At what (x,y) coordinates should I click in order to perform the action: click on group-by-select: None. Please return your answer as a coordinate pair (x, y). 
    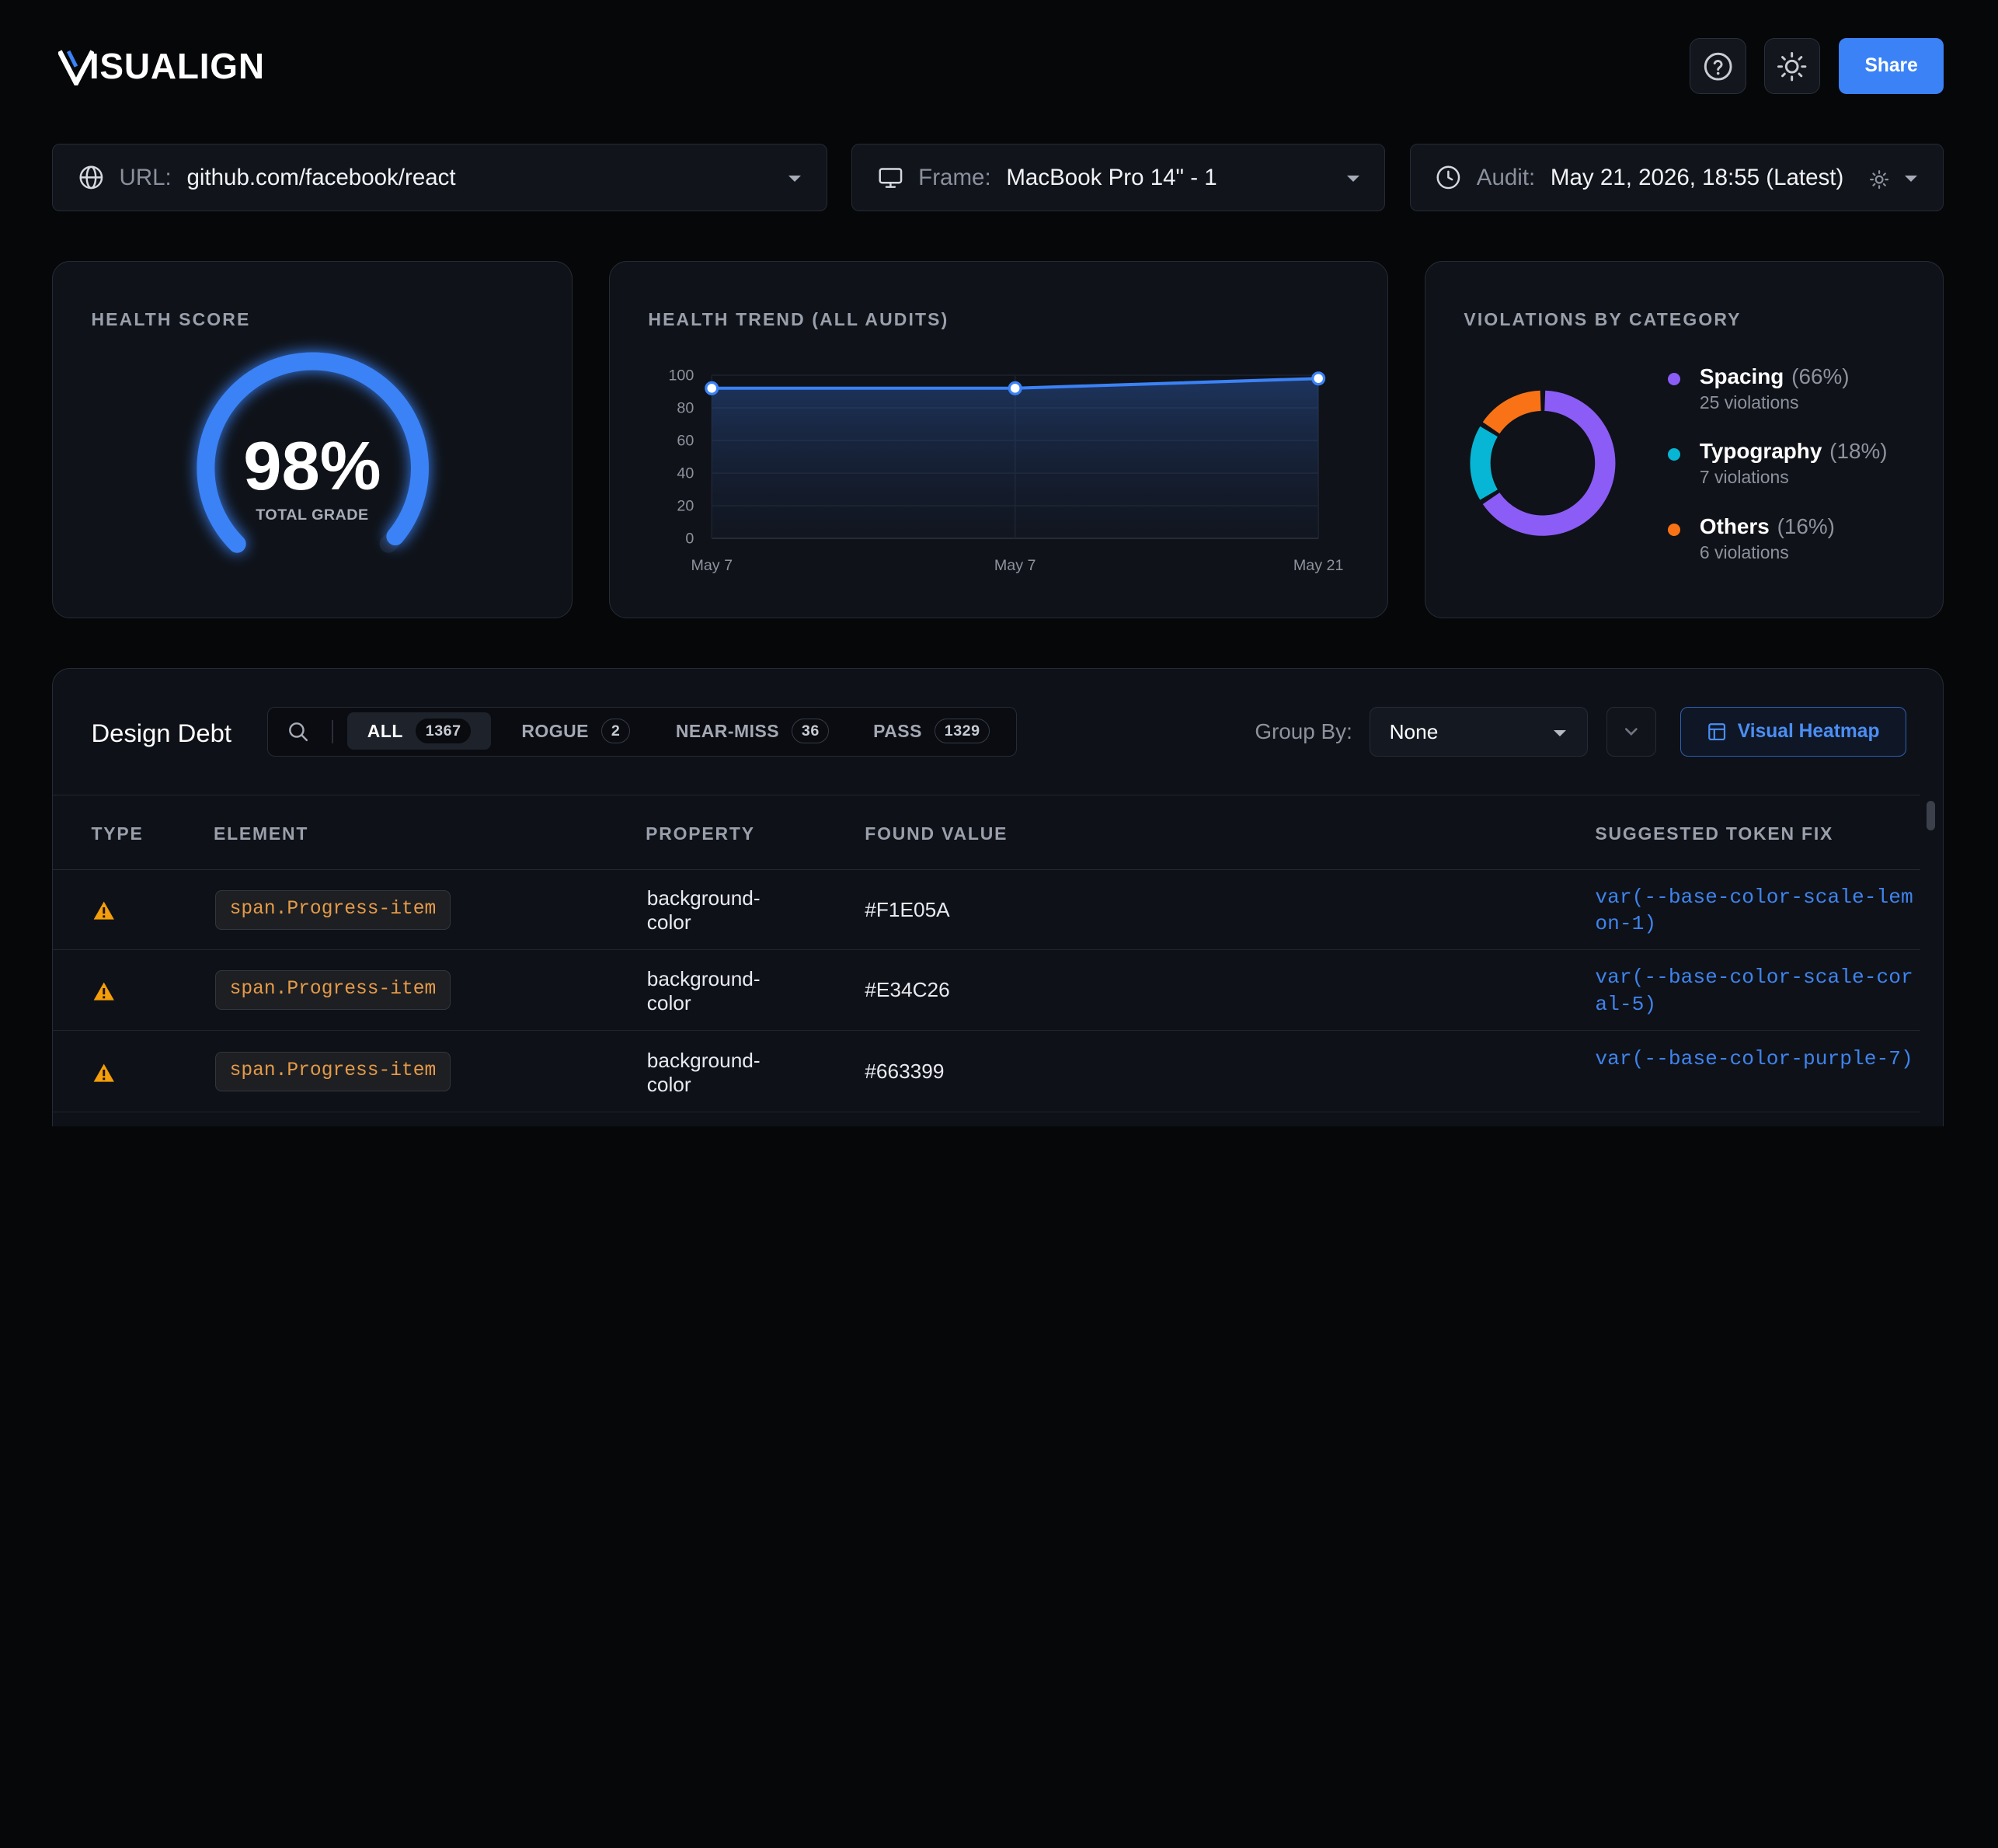
    Looking at the image, I should click on (1479, 732).